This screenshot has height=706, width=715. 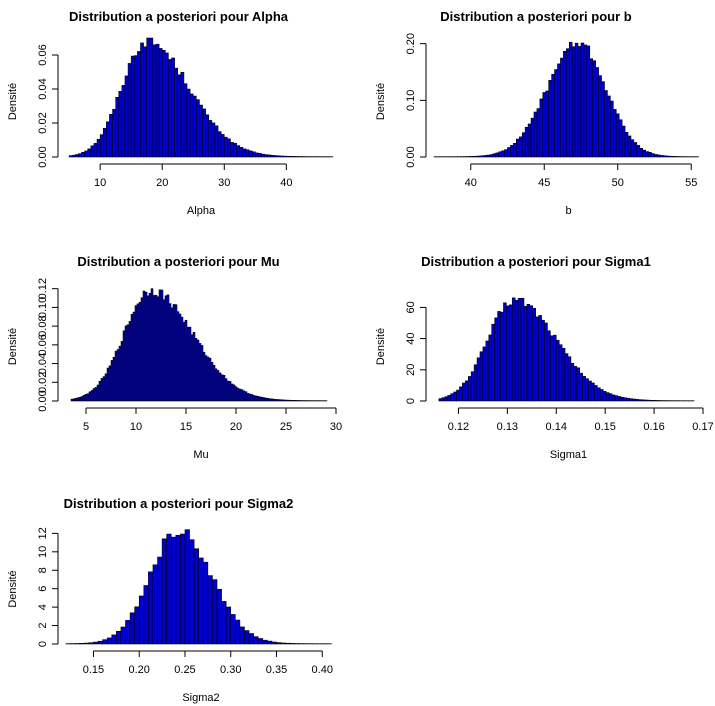 I want to click on chart-title: Distribution a posteriori pour Mu, so click(x=178, y=261).